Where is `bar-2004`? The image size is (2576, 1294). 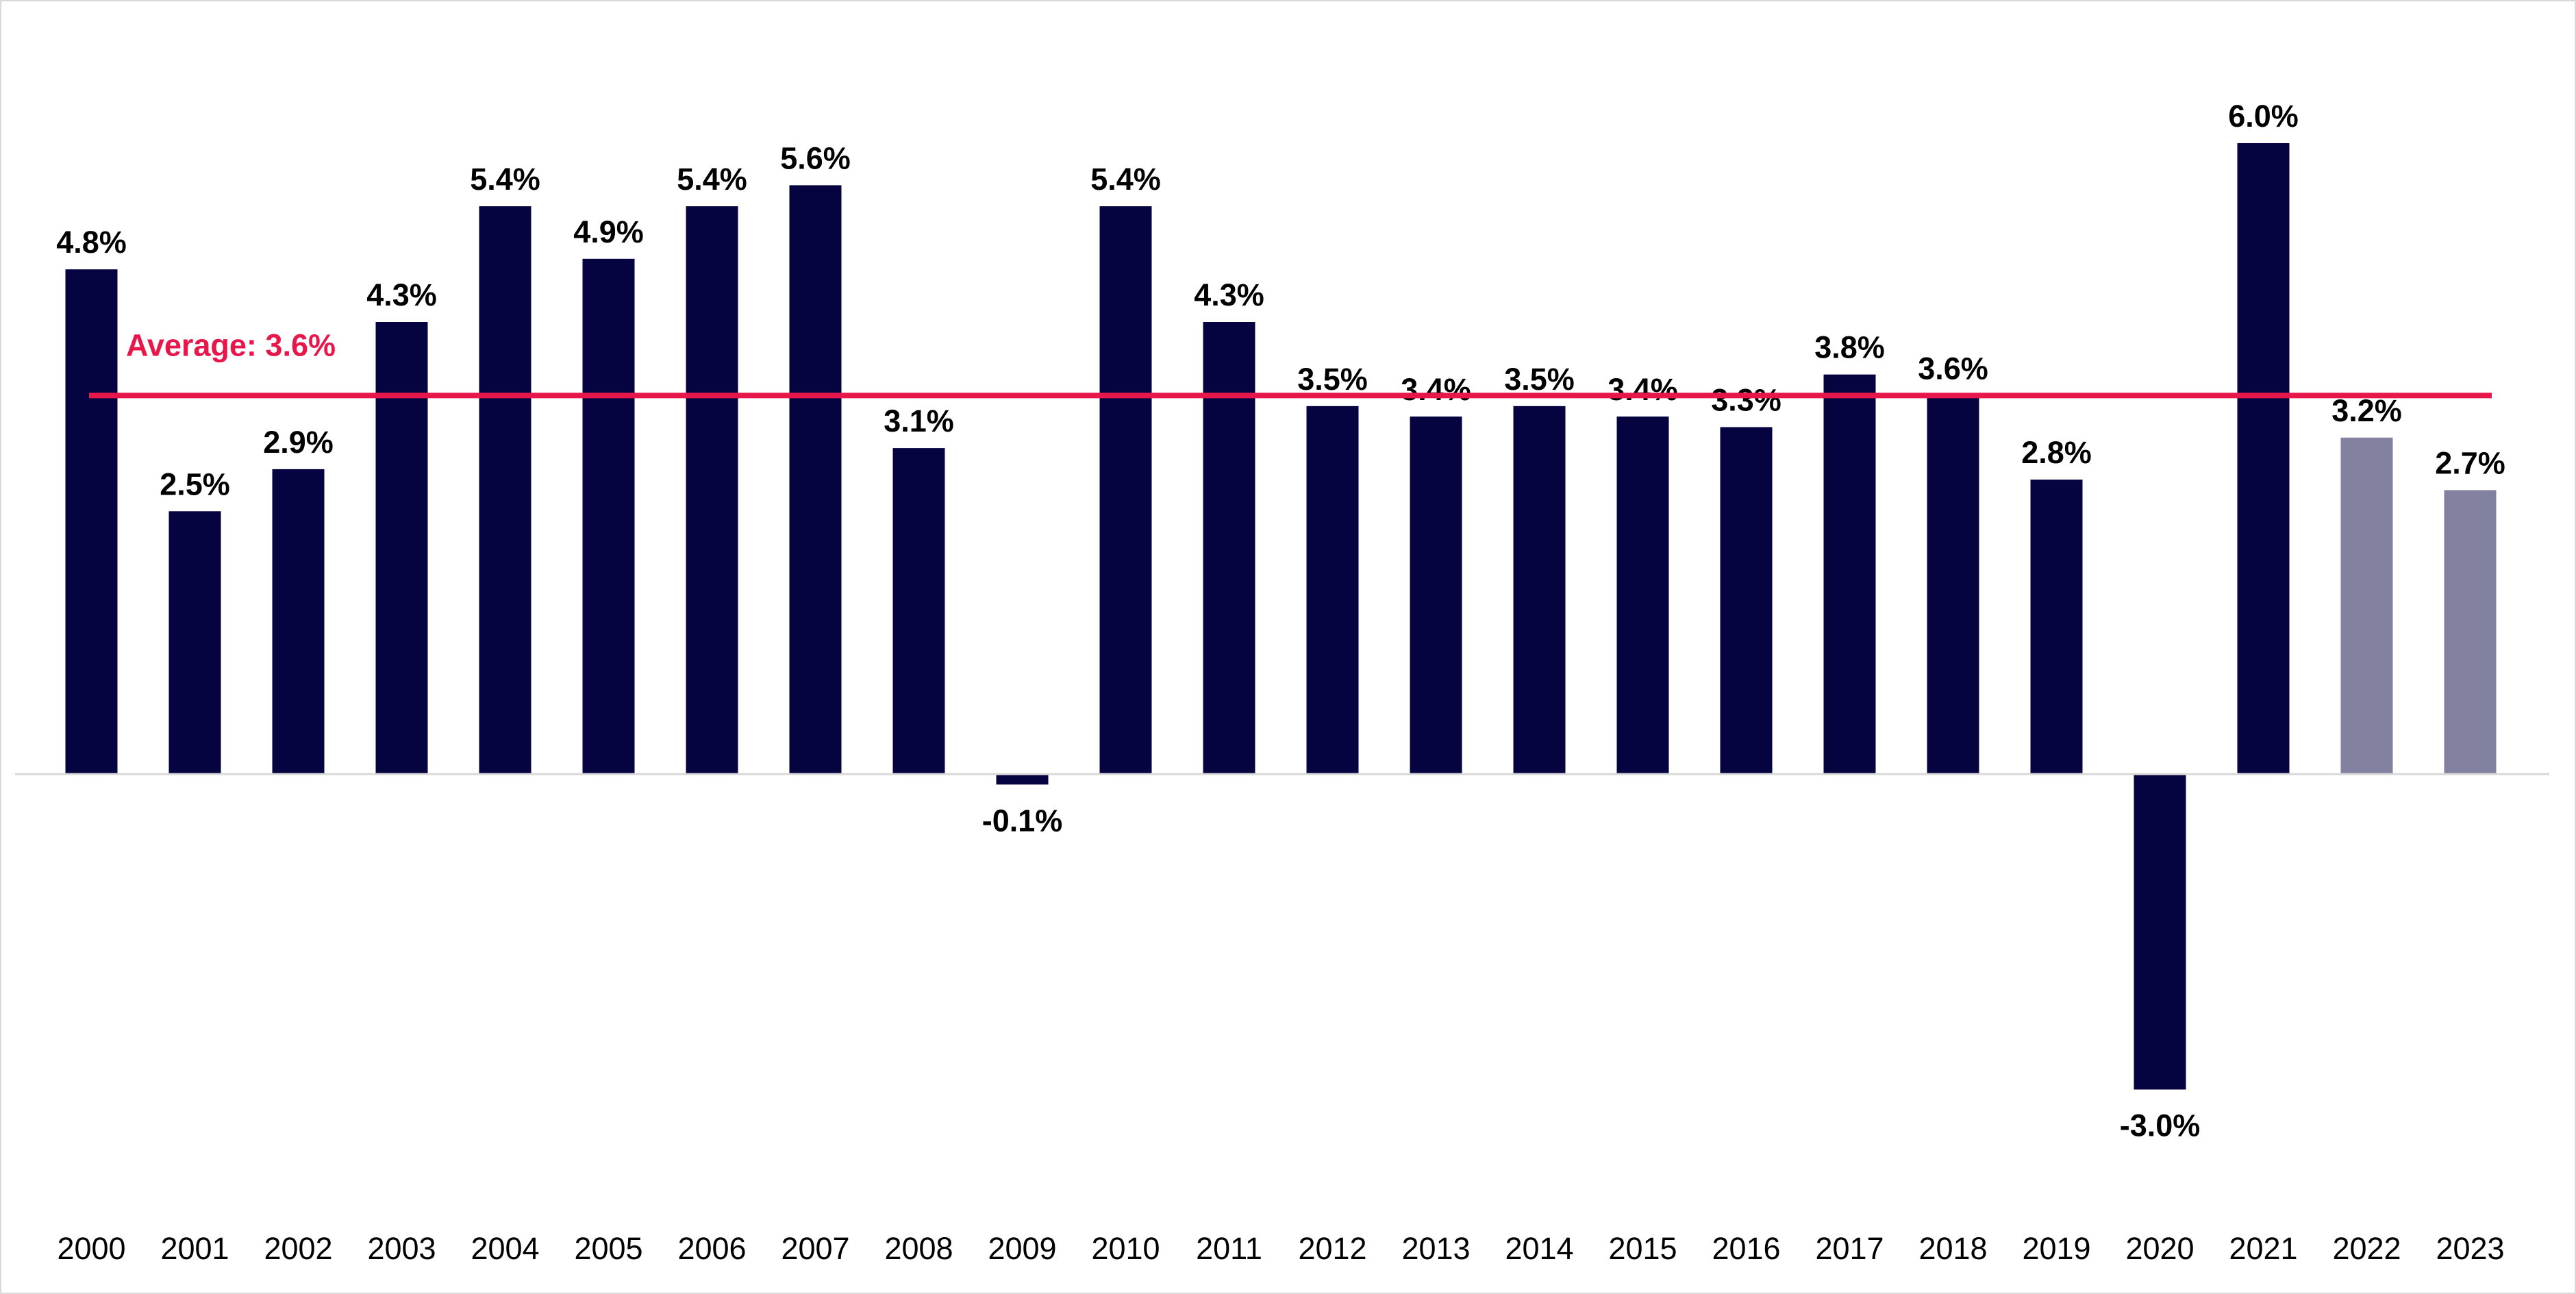
bar-2004 is located at coordinates (505, 490).